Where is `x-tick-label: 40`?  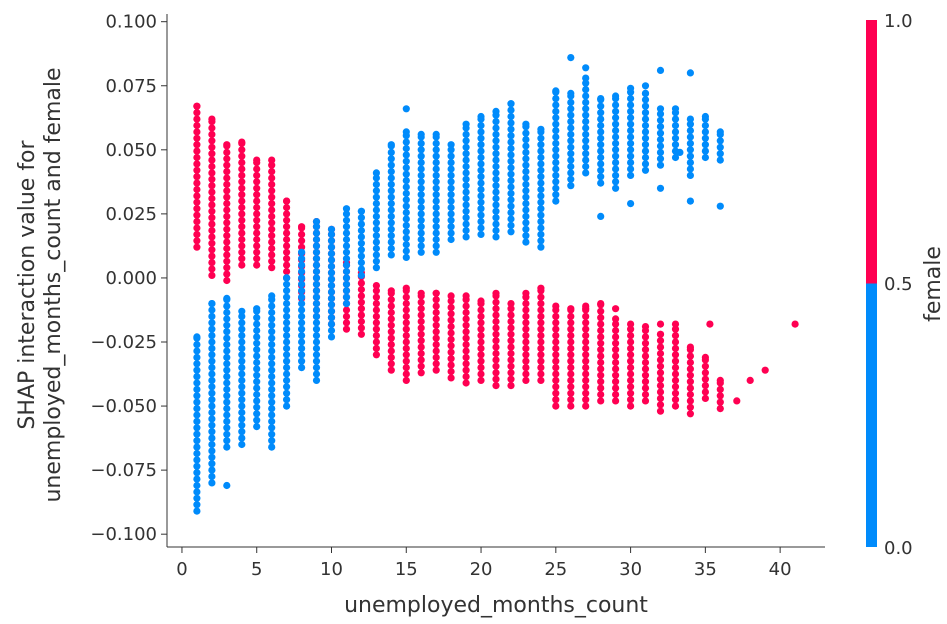
x-tick-label: 40 is located at coordinates (780, 569).